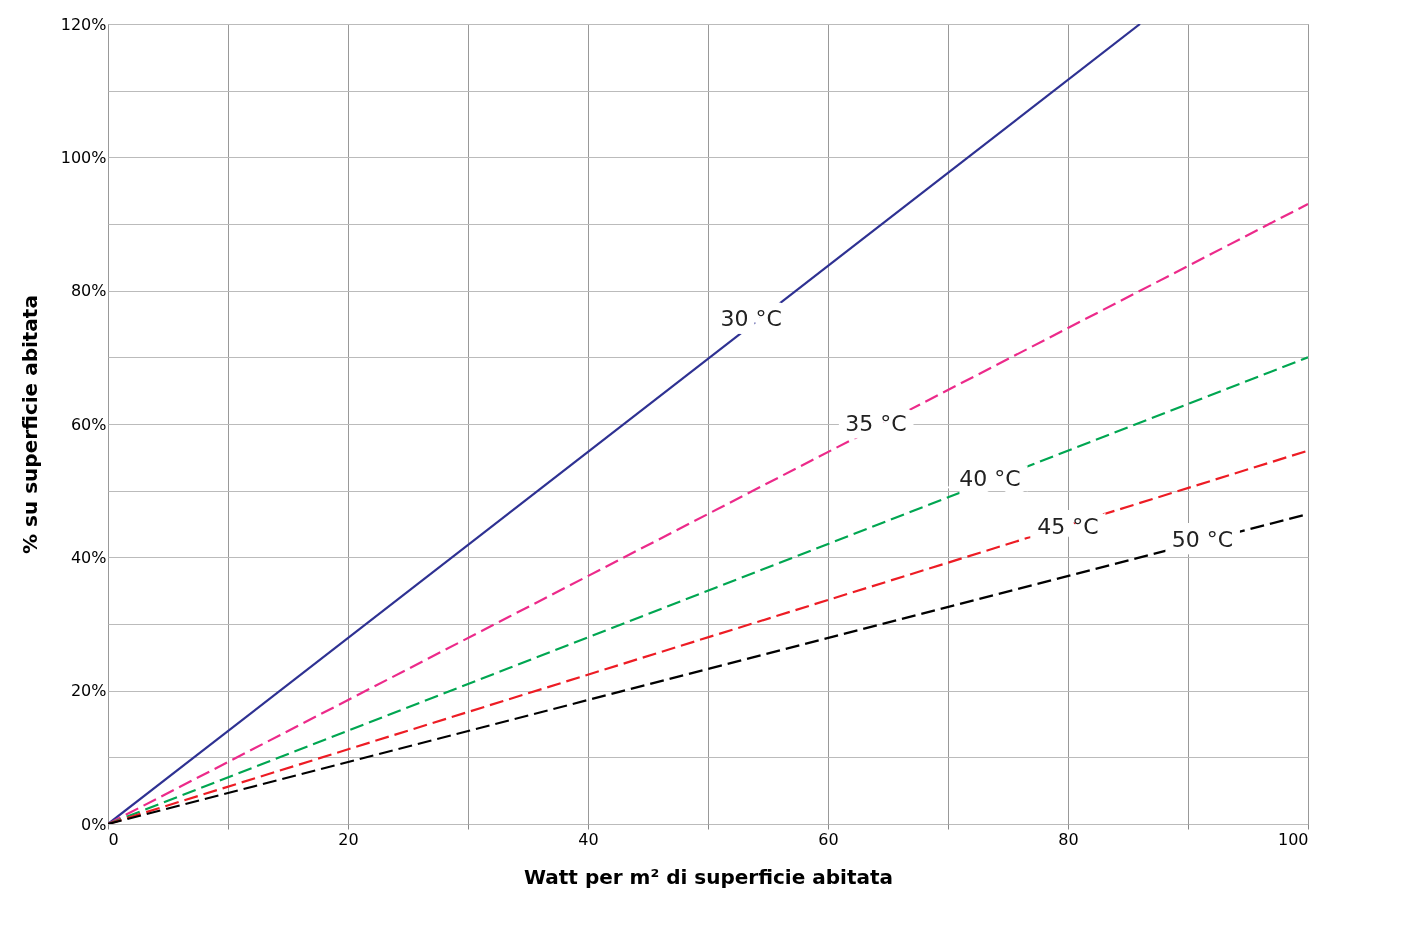 Image resolution: width=1403 pixels, height=949 pixels. Describe the element at coordinates (1068, 839) in the screenshot. I see `x-tick-label: 80` at that location.